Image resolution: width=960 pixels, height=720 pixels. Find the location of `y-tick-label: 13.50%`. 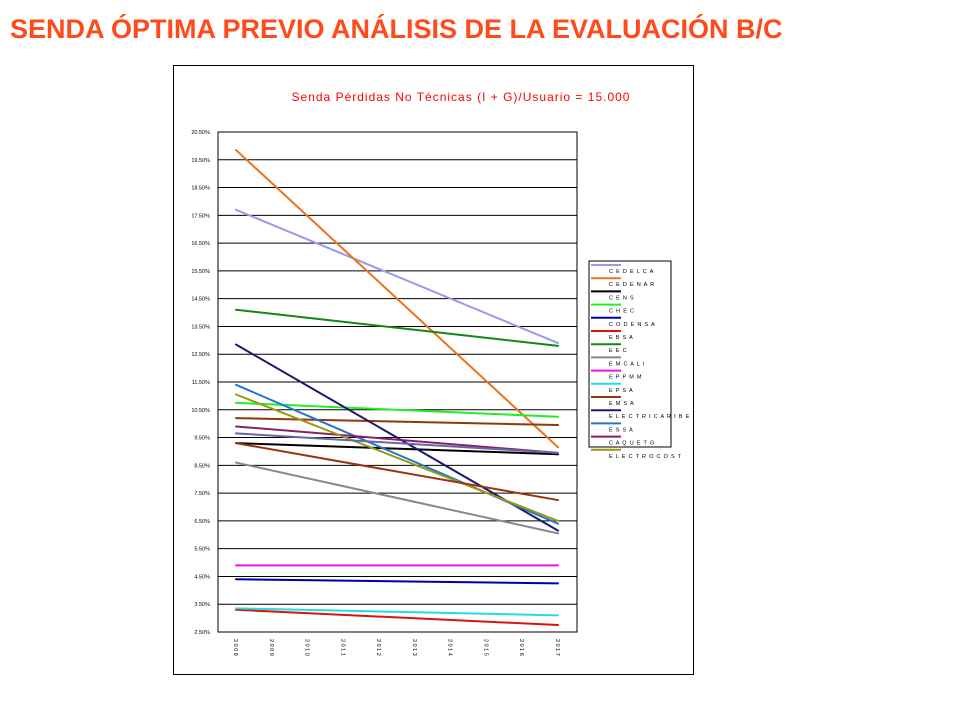

y-tick-label: 13.50% is located at coordinates (200, 327).